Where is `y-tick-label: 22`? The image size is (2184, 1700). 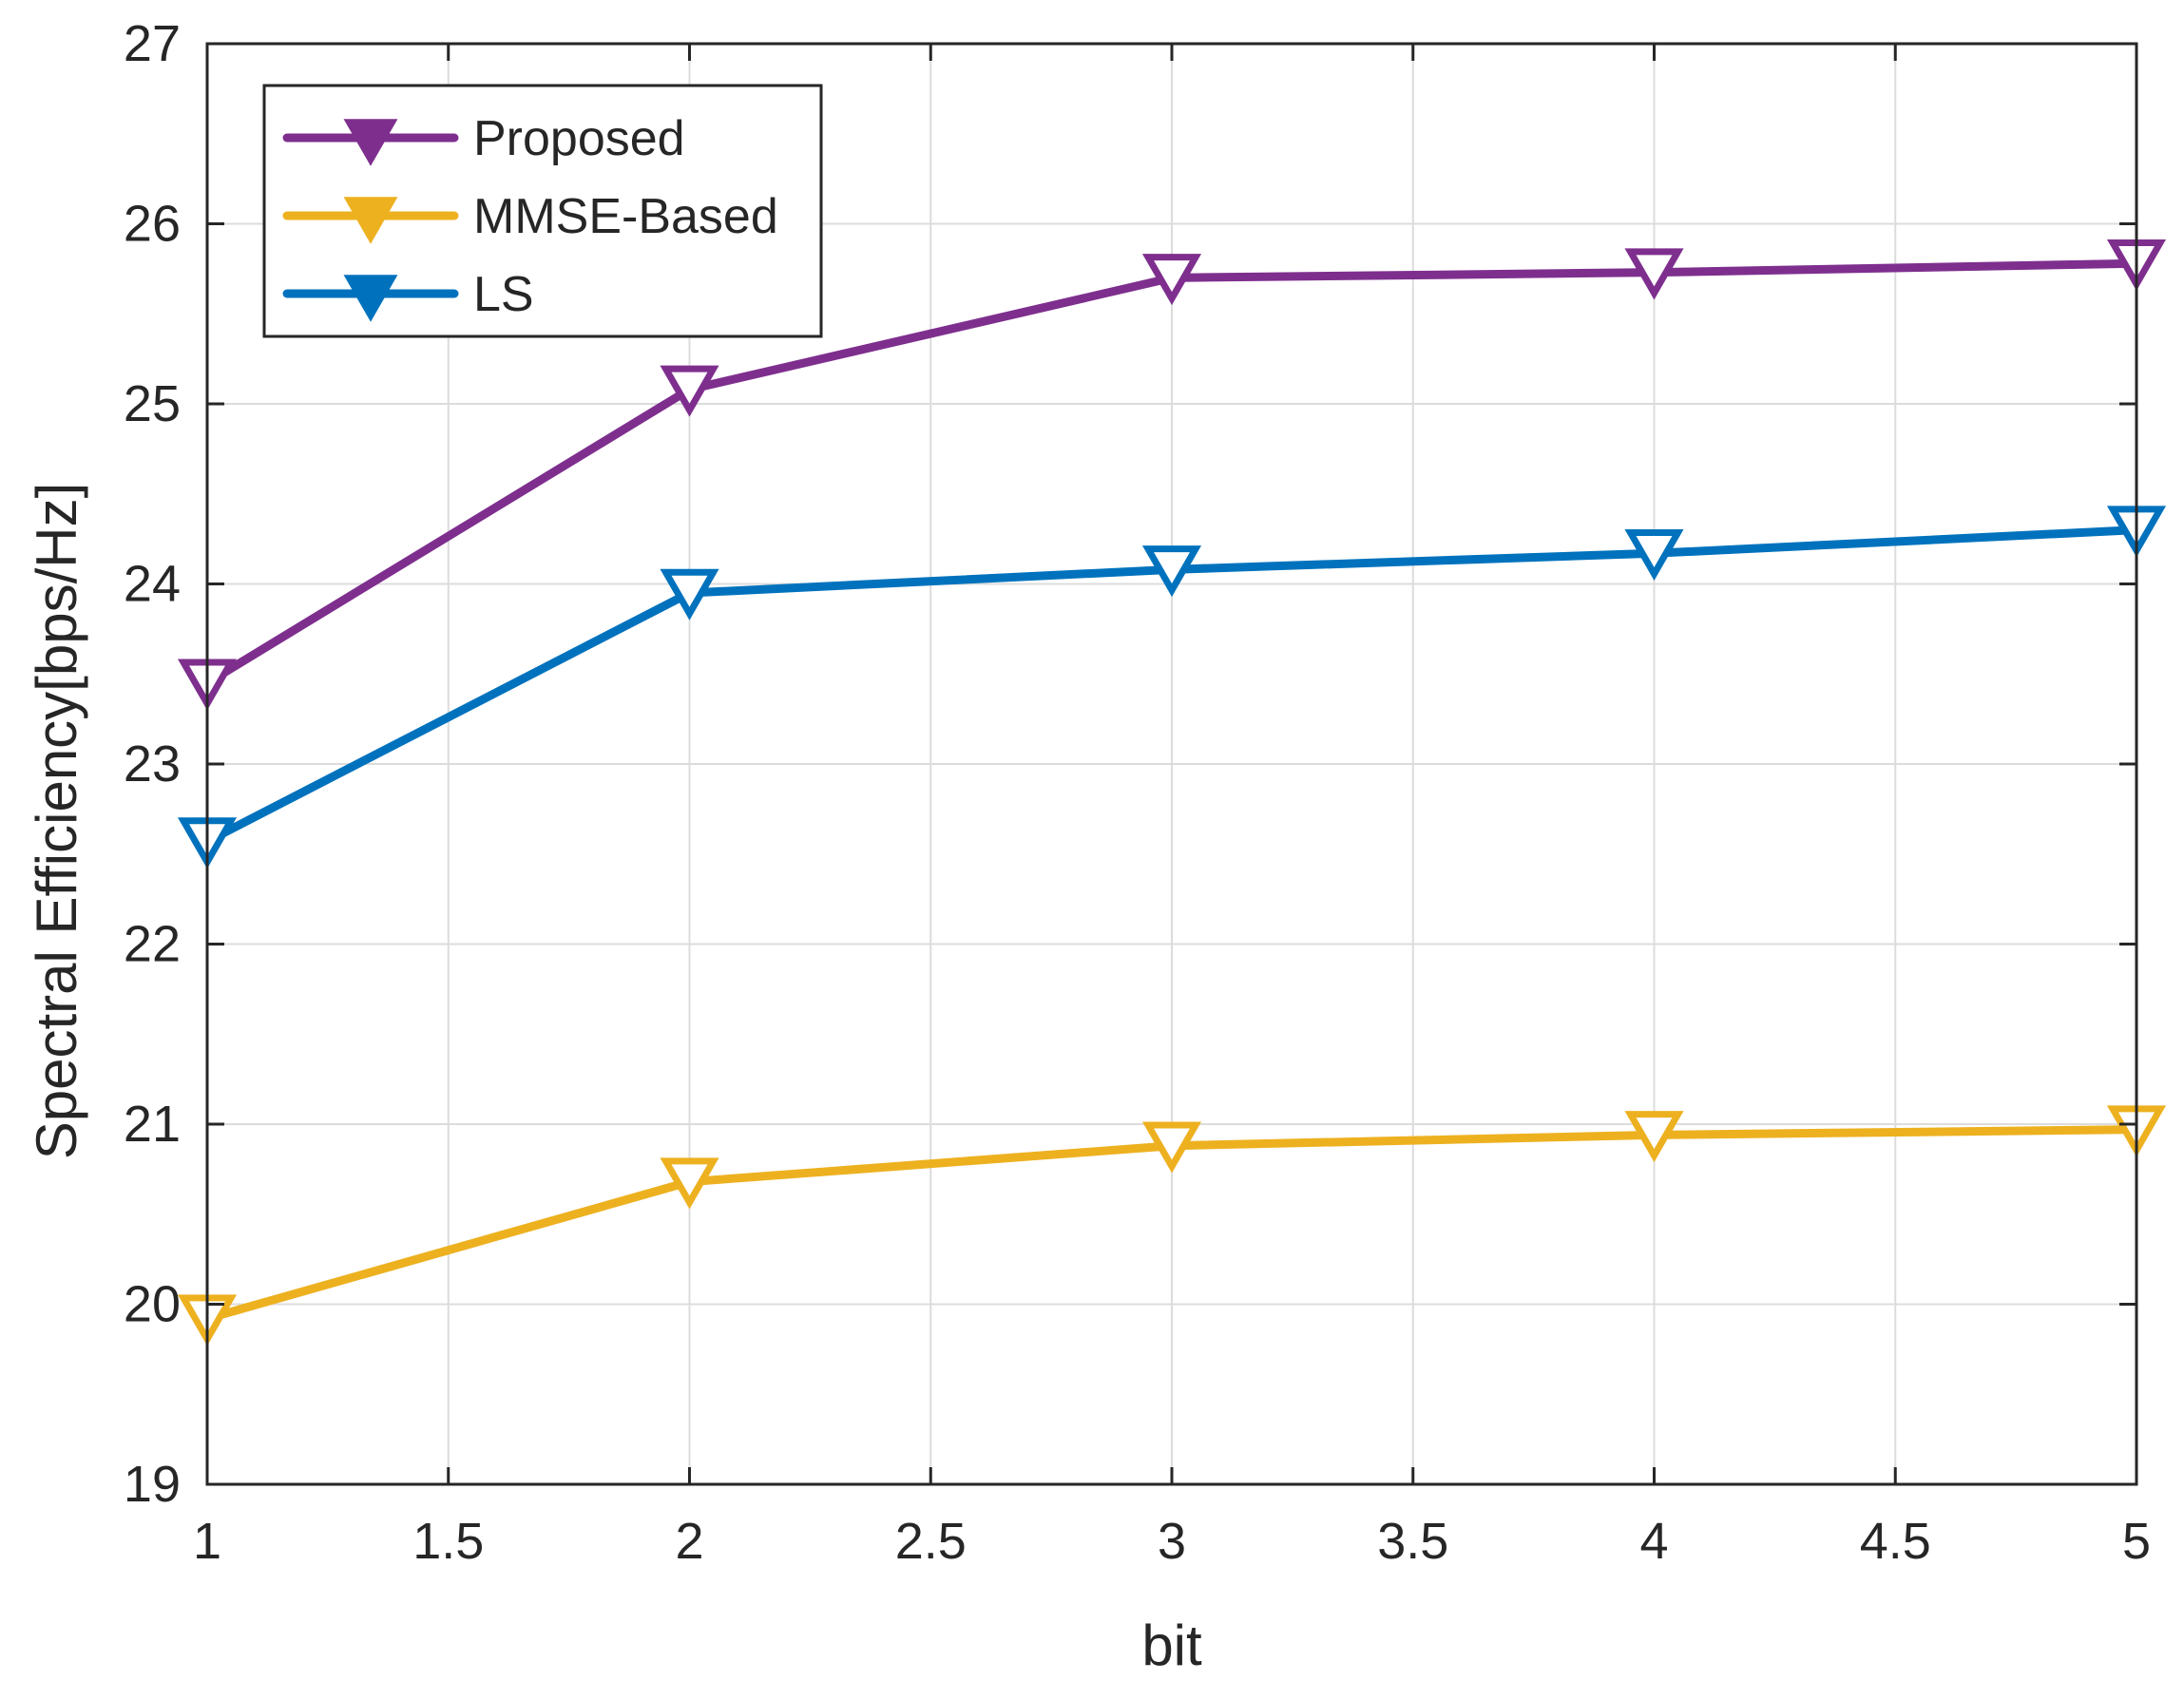 y-tick-label: 22 is located at coordinates (152, 944).